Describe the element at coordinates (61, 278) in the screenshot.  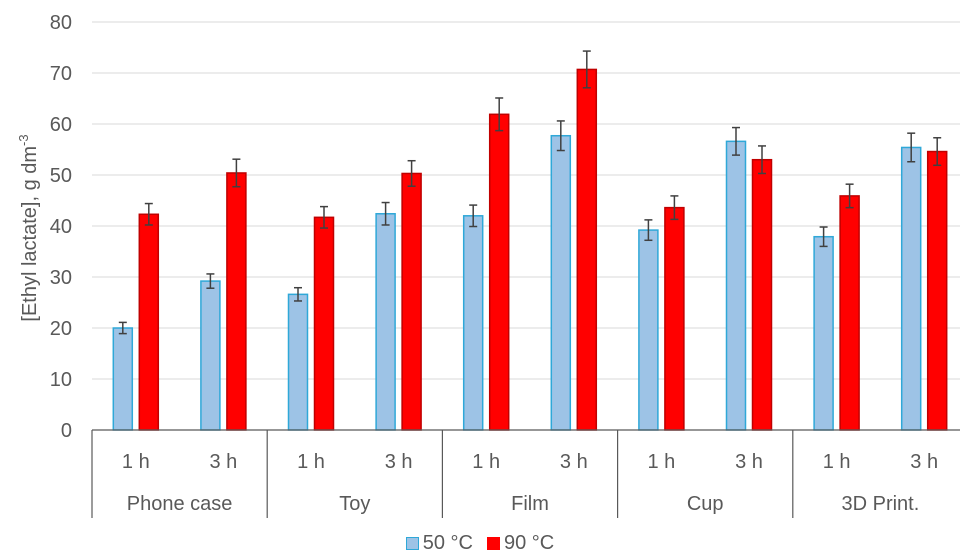
I see `y-tick-label: 30` at that location.